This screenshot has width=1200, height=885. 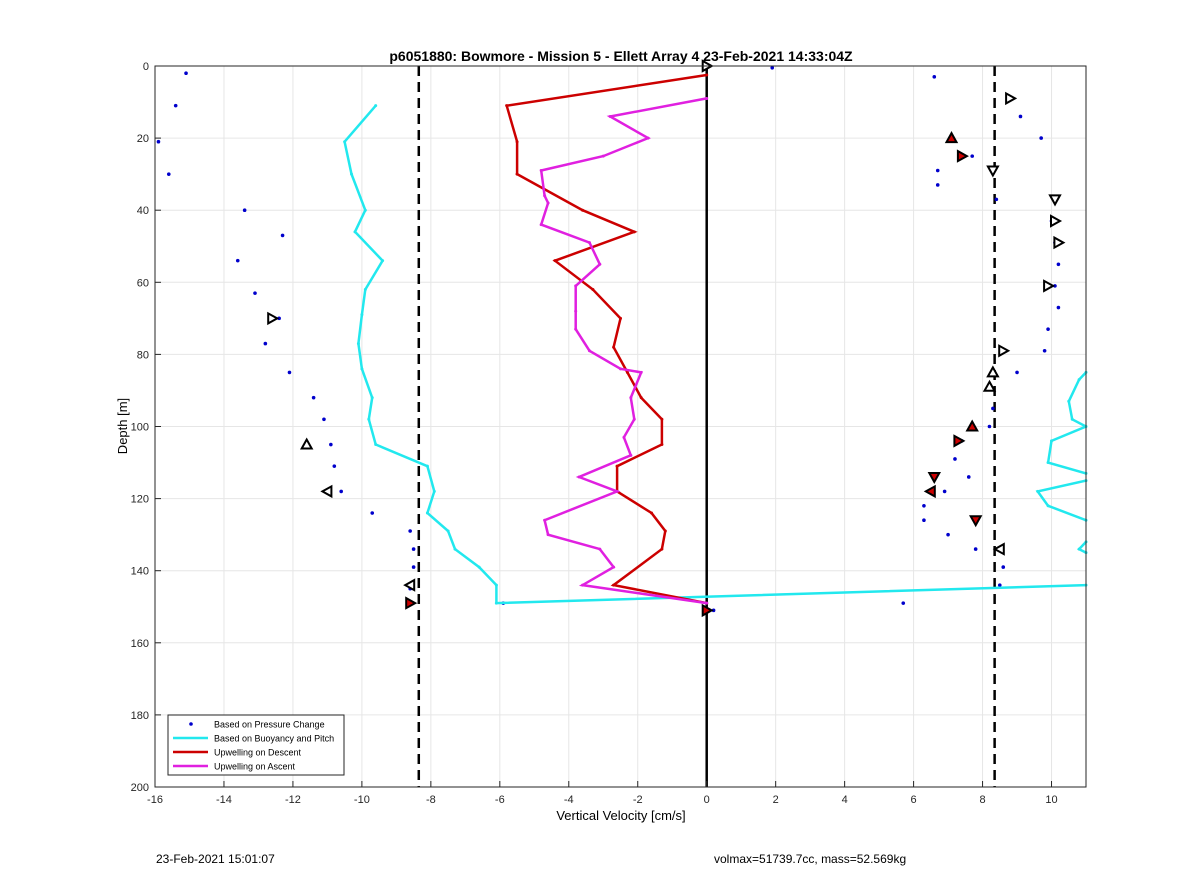 What do you see at coordinates (140, 644) in the screenshot?
I see `y-tick-label: 160` at bounding box center [140, 644].